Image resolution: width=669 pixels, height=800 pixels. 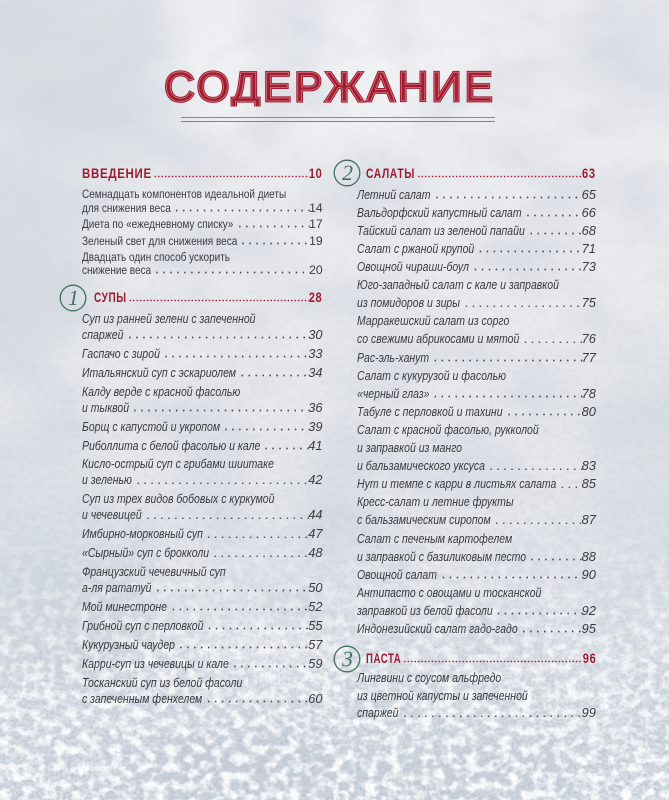 I want to click on svg-text: СОДЕРЖАНИЕ, so click(x=329, y=86).